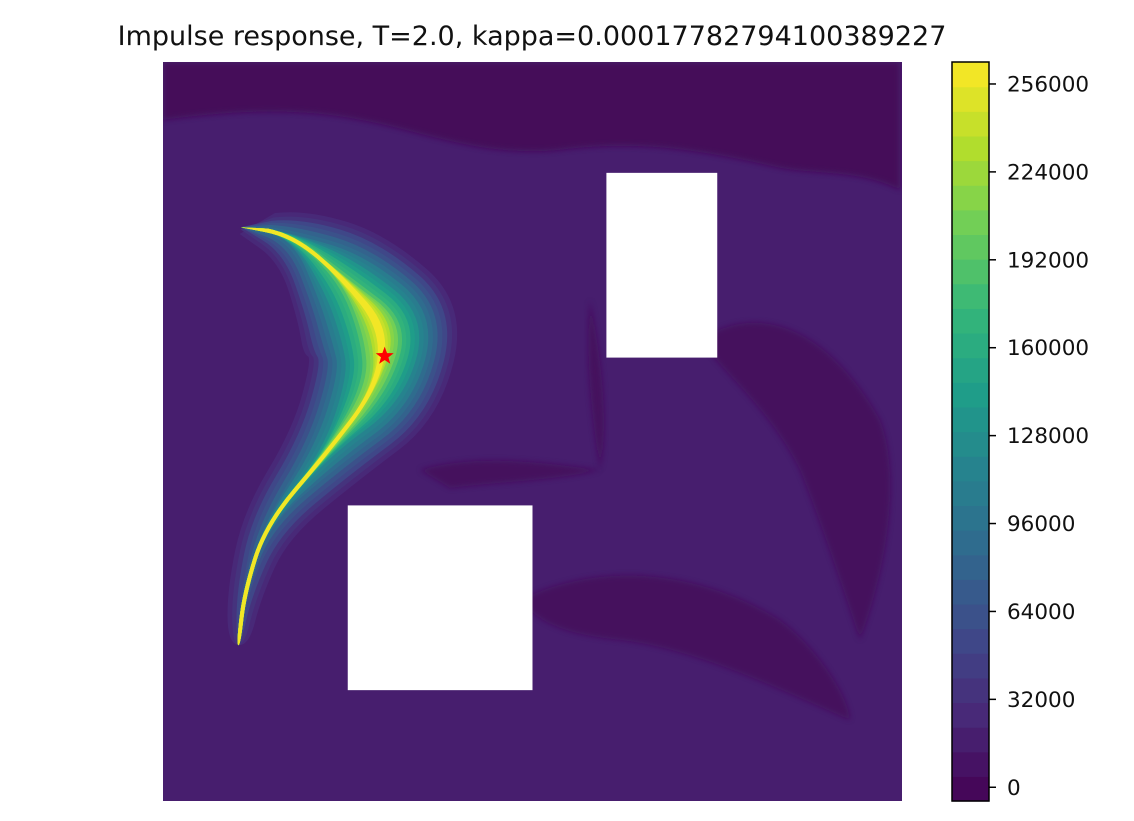 Image resolution: width=1134 pixels, height=821 pixels. Describe the element at coordinates (662, 265) in the screenshot. I see `upper-right-obstacle` at that location.